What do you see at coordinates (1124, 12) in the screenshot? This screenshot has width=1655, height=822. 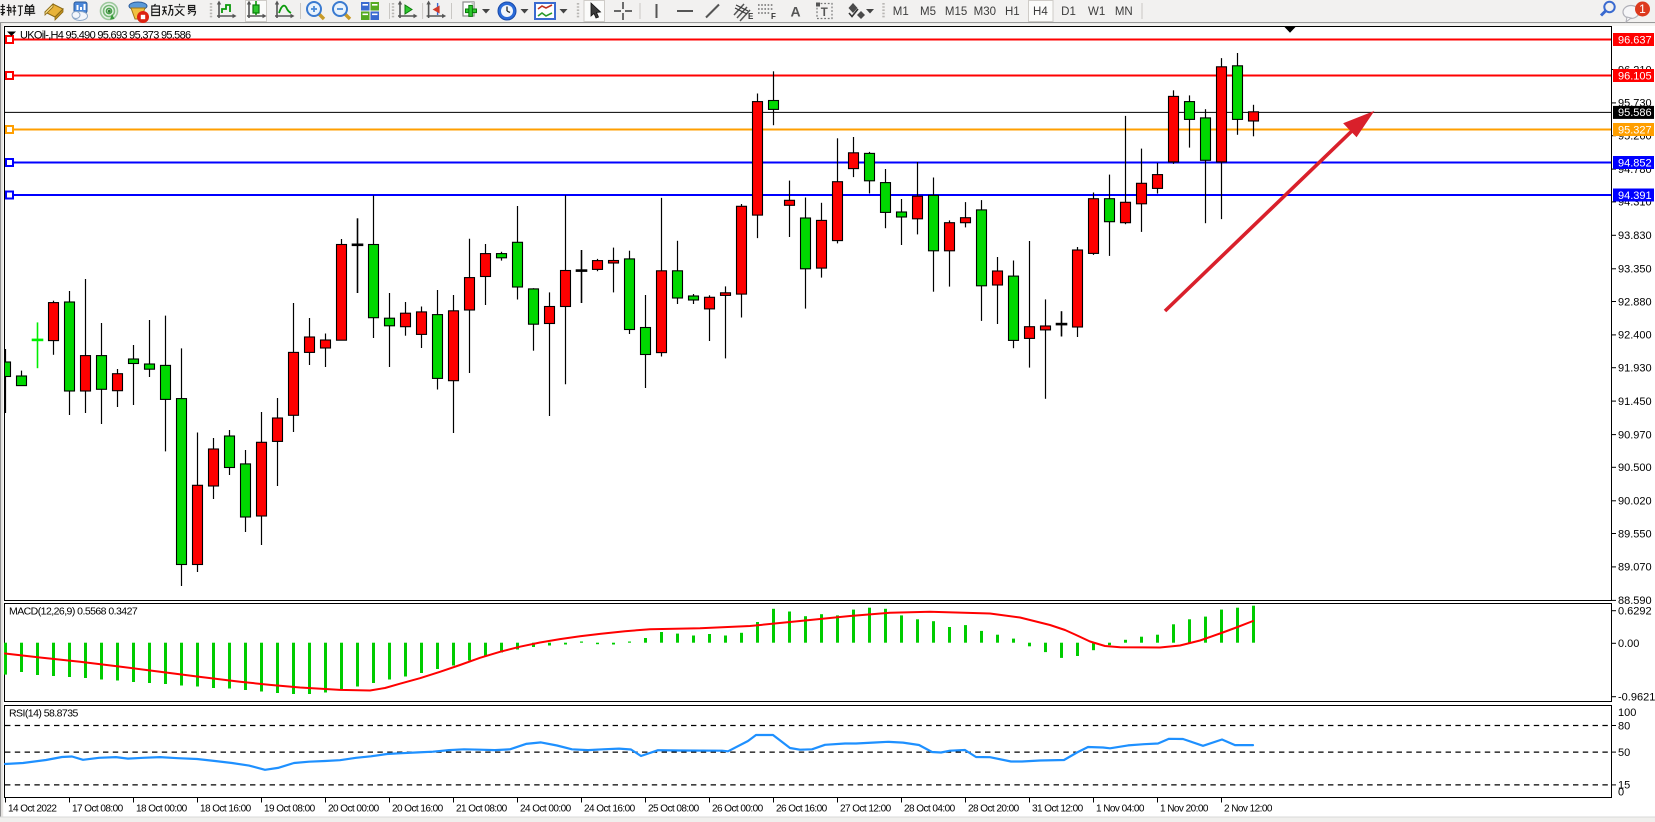 I see `svg-text: MN` at bounding box center [1124, 12].